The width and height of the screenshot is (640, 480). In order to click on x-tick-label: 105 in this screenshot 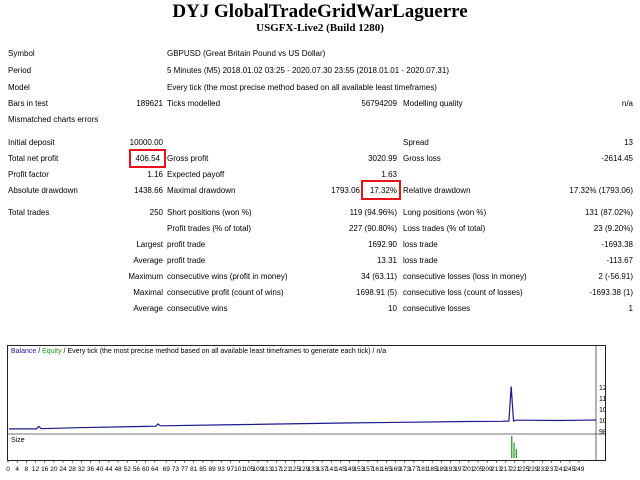, I will do `click(248, 469)`.